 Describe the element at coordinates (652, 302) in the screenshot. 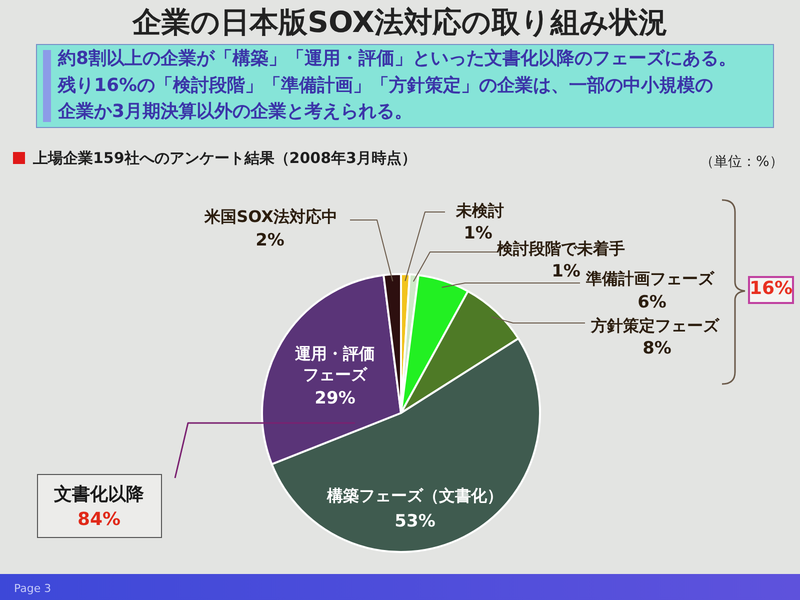

I see `data-label: 6%` at that location.